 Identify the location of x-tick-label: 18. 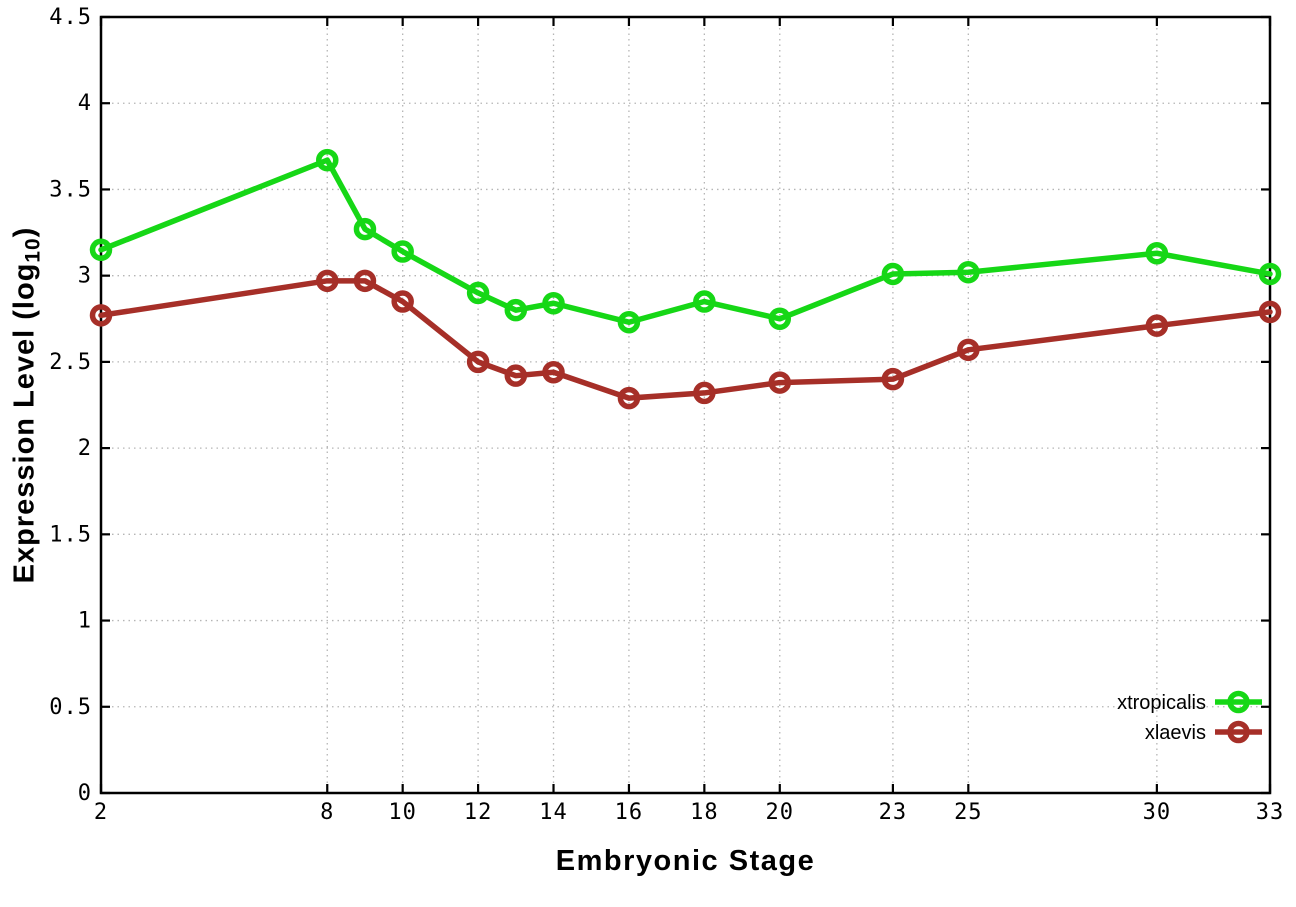
(704, 812).